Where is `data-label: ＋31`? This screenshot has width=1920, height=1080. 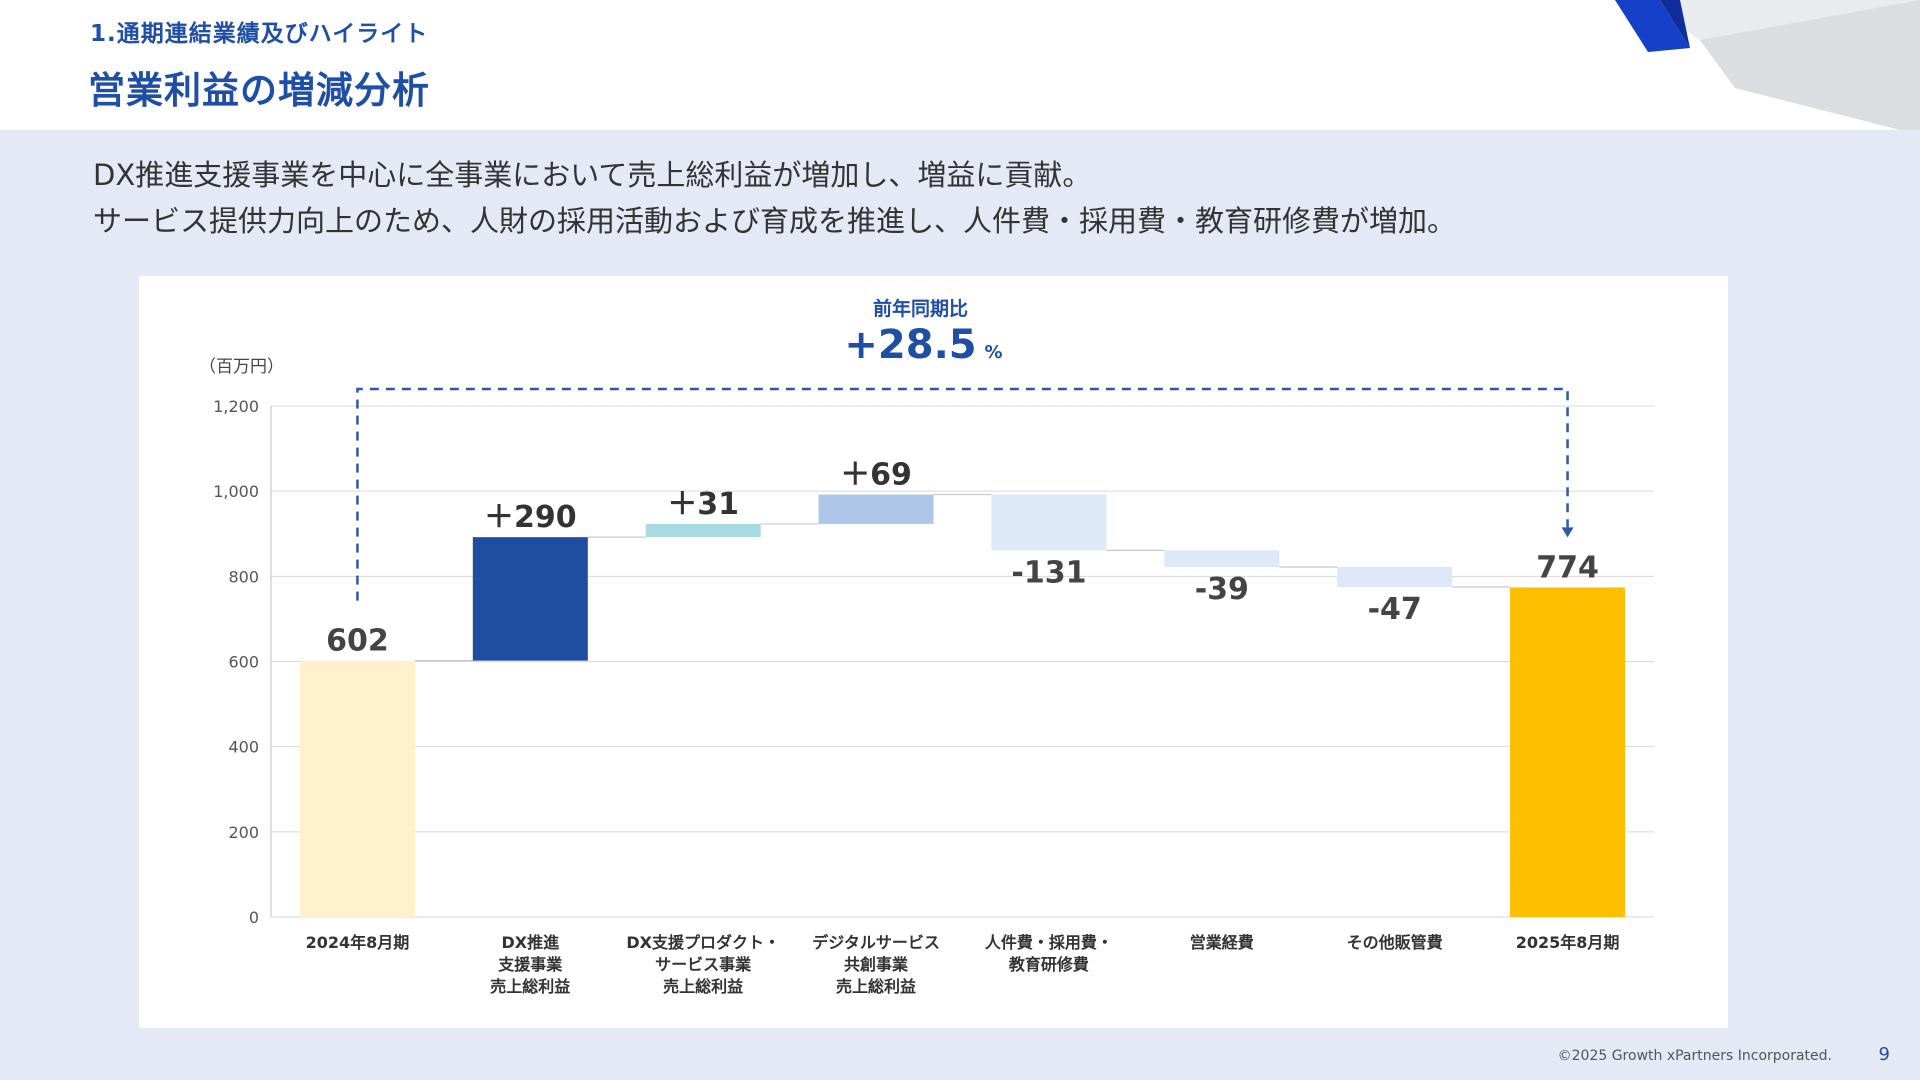 data-label: ＋31 is located at coordinates (703, 504).